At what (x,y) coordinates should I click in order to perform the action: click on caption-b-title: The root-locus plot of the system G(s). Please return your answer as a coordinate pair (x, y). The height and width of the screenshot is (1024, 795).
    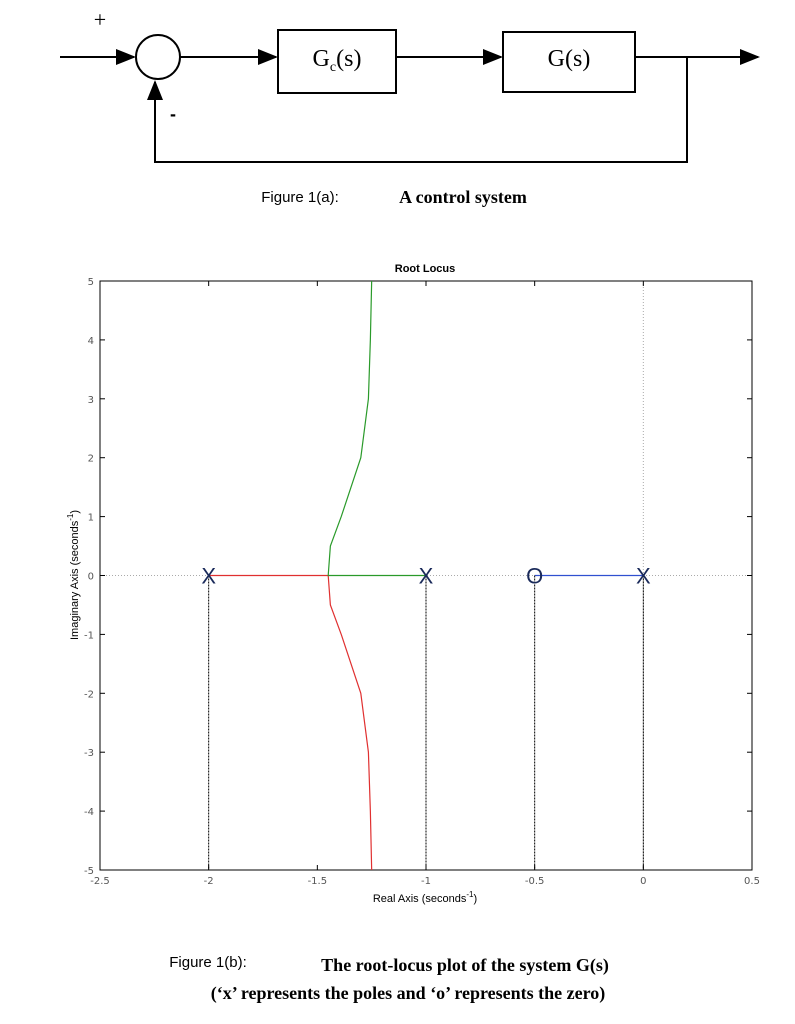
    Looking at the image, I should click on (465, 965).